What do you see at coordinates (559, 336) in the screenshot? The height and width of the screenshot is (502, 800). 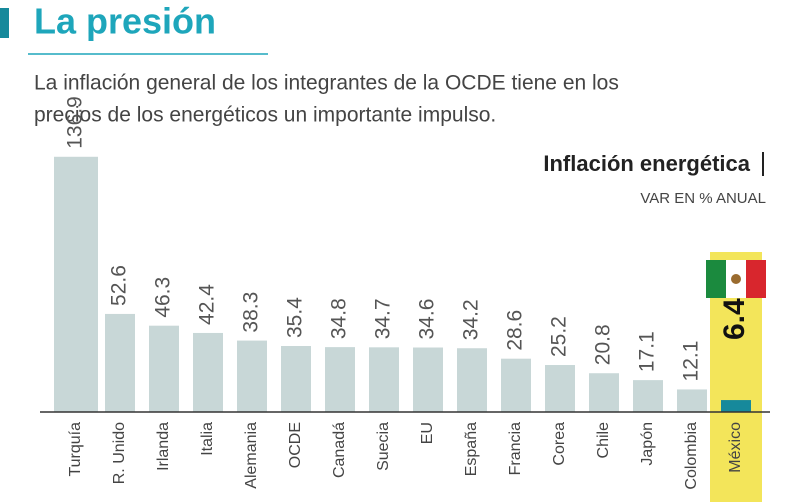 I see `value-label: 25.2` at bounding box center [559, 336].